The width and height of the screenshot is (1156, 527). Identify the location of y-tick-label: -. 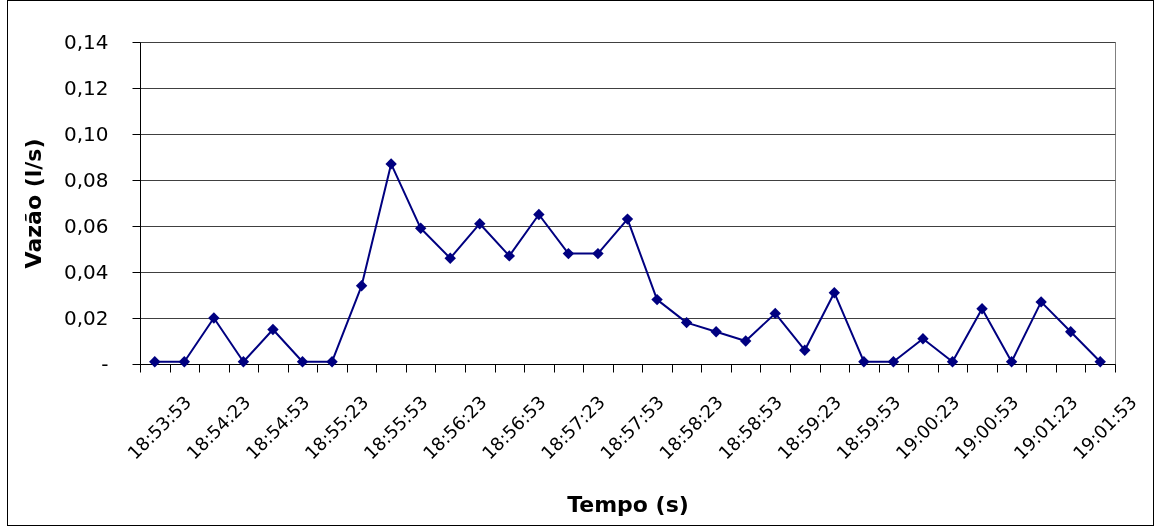
(105, 363).